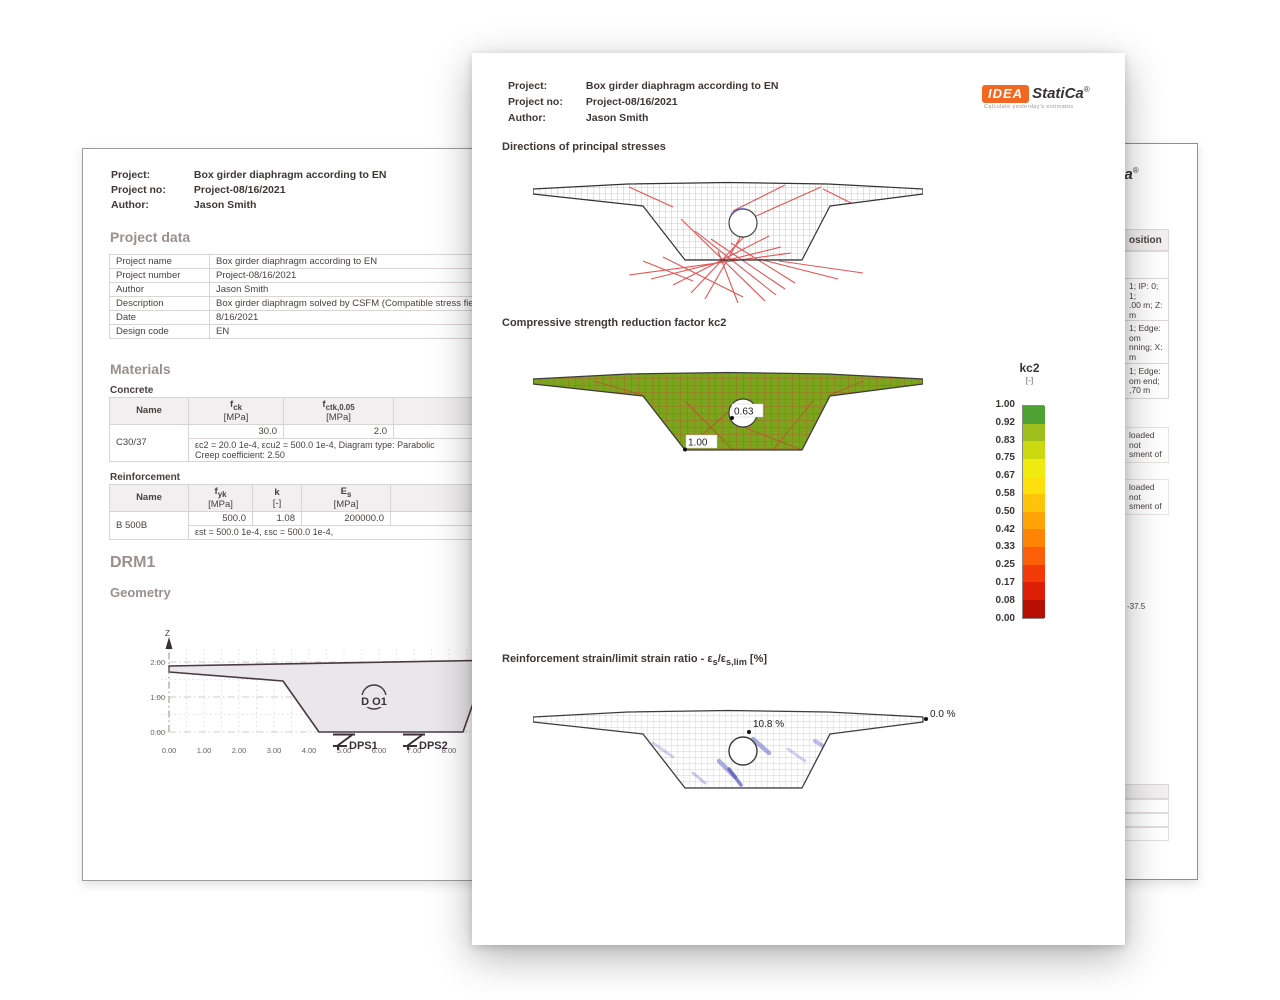  Describe the element at coordinates (1033, 512) in the screenshot. I see `scale-bar` at that location.